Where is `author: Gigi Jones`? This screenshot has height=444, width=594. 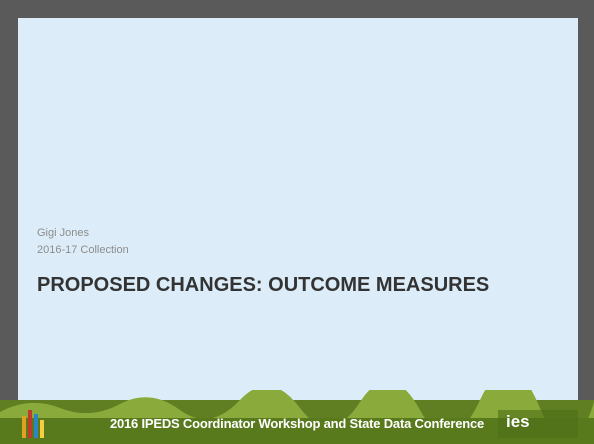 author: Gigi Jones is located at coordinates (63, 233).